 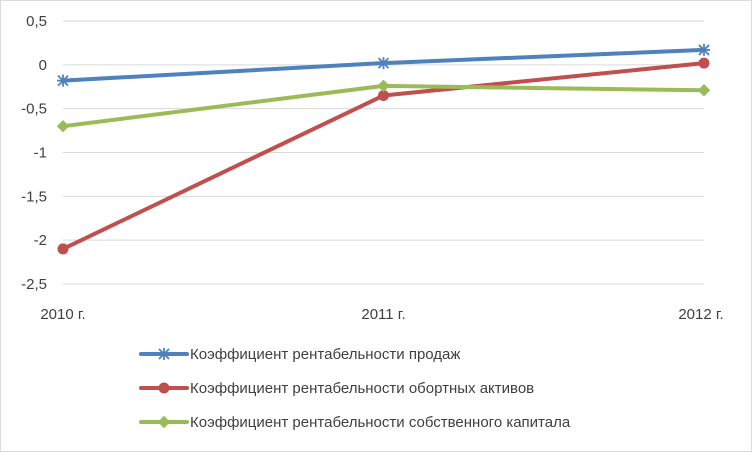 What do you see at coordinates (40, 240) in the screenshot?
I see `y-tick-label: -2` at bounding box center [40, 240].